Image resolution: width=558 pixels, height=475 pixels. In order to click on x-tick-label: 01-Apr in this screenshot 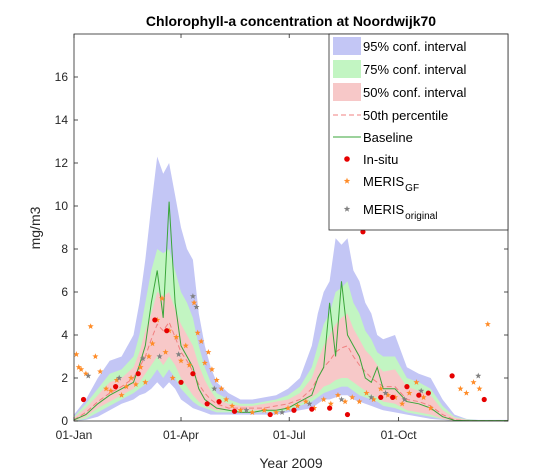, I will do `click(181, 435)`.